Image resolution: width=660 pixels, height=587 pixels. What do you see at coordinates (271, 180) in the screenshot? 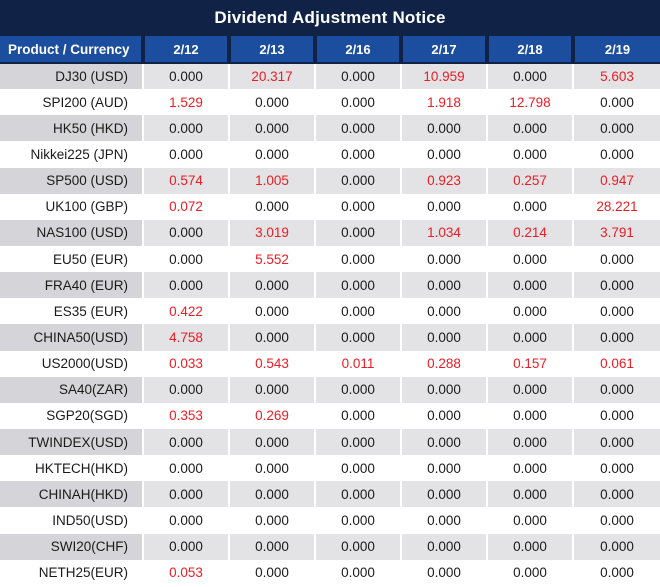
I see `value-cell: 1.005` at bounding box center [271, 180].